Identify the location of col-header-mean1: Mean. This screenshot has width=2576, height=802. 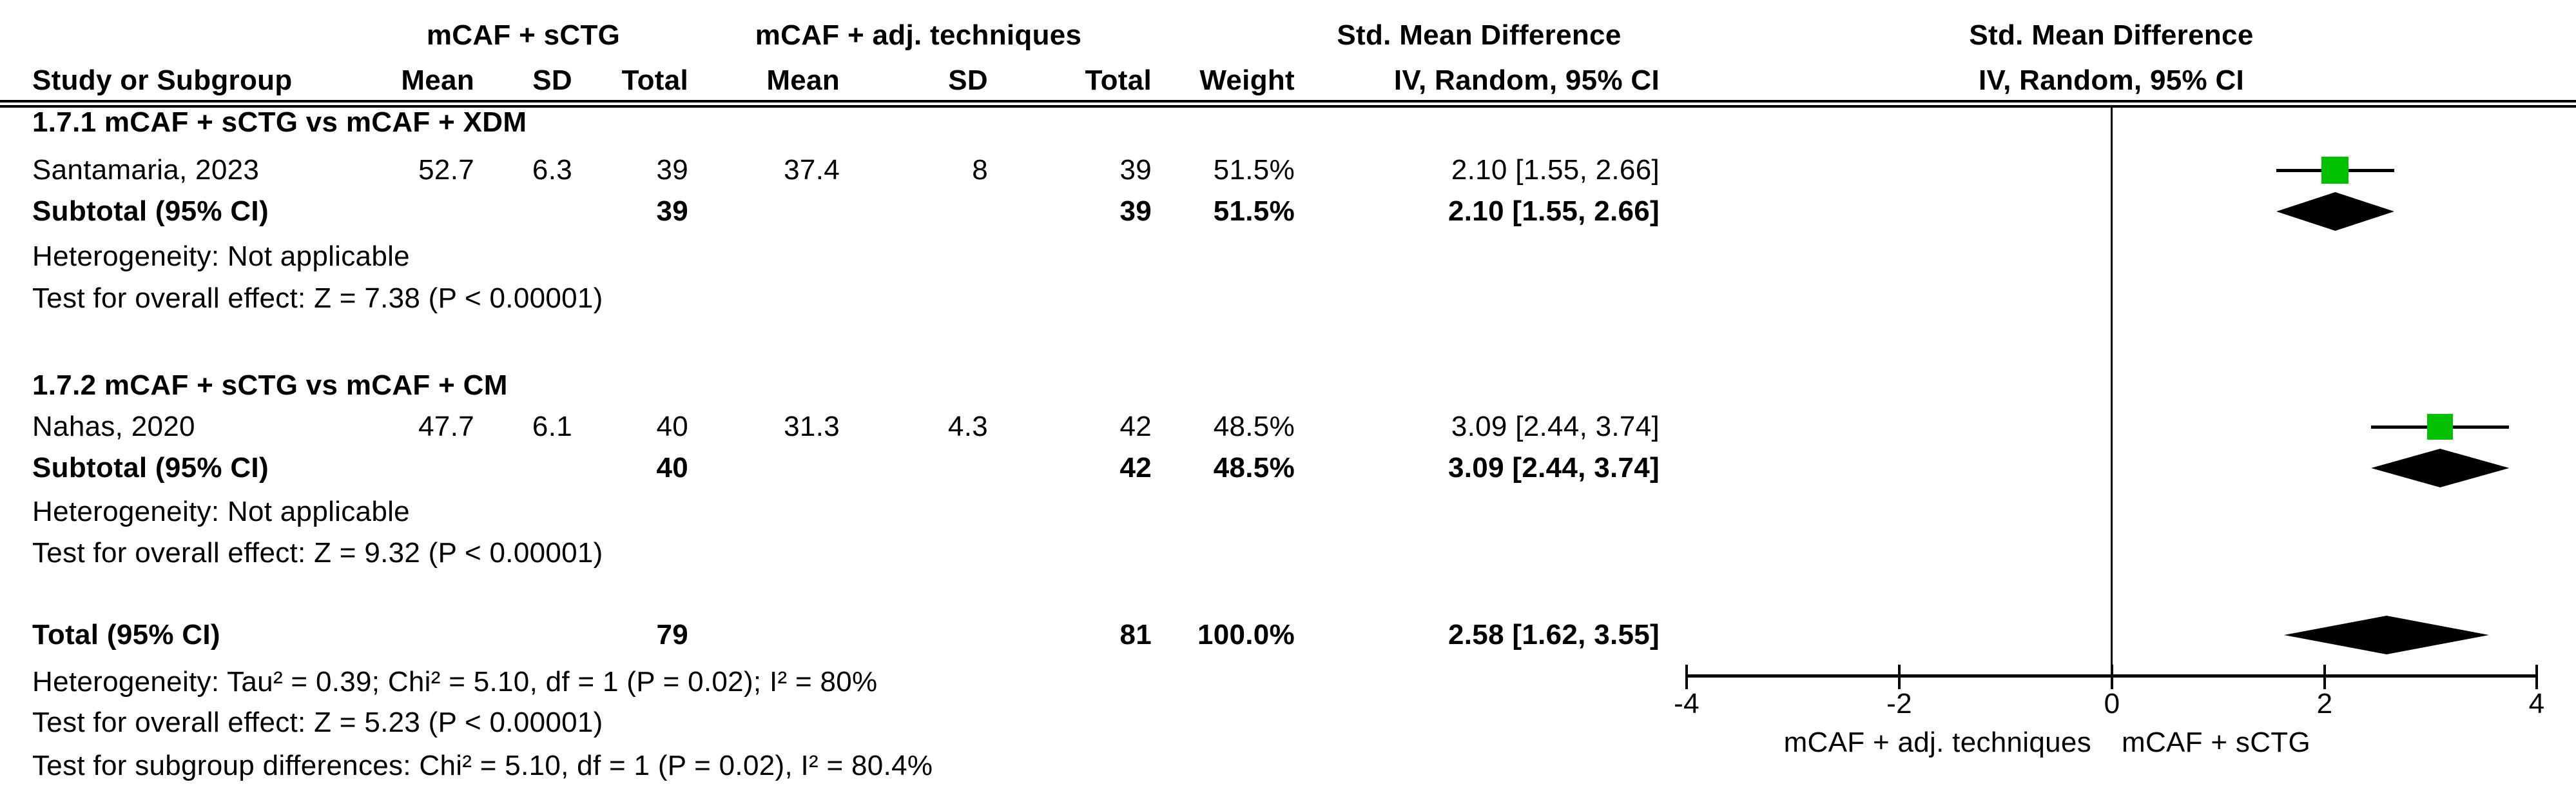
(437, 80).